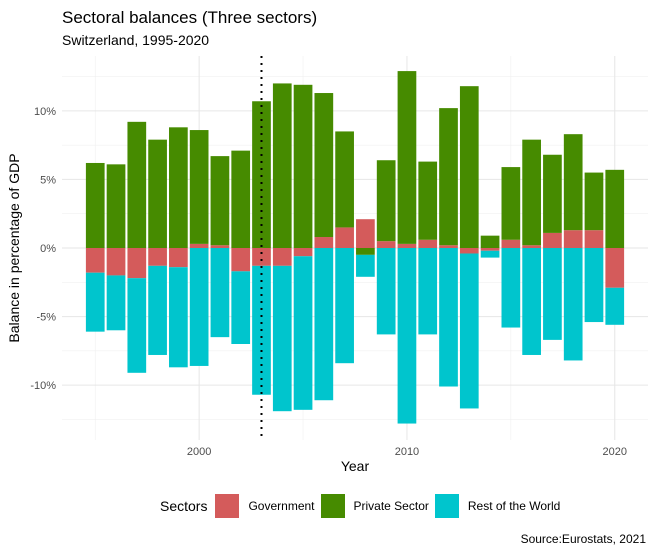 The height and width of the screenshot is (553, 656). What do you see at coordinates (583, 539) in the screenshot?
I see `source-caption: Source:Eurostats, 2021` at bounding box center [583, 539].